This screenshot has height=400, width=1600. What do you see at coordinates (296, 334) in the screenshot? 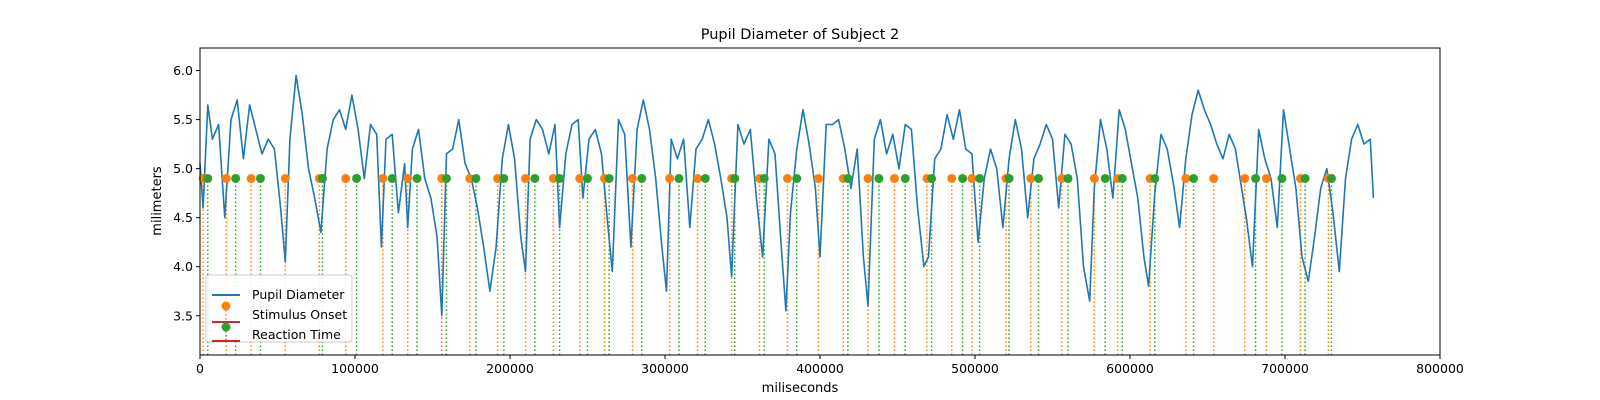
I see `legend-reaction-time-label: Reaction Time` at bounding box center [296, 334].